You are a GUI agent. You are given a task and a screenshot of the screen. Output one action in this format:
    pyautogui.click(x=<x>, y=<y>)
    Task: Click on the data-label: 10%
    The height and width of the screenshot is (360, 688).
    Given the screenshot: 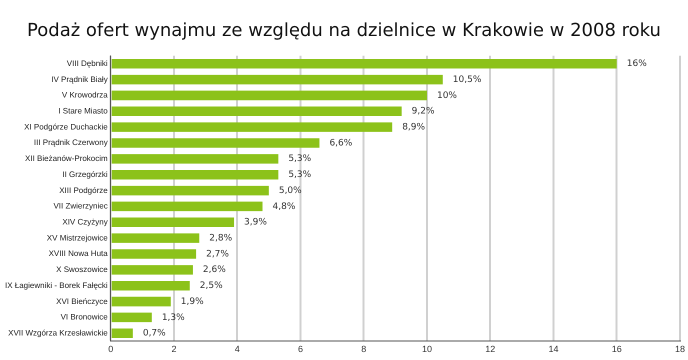 What is the action you would take?
    pyautogui.click(x=447, y=95)
    